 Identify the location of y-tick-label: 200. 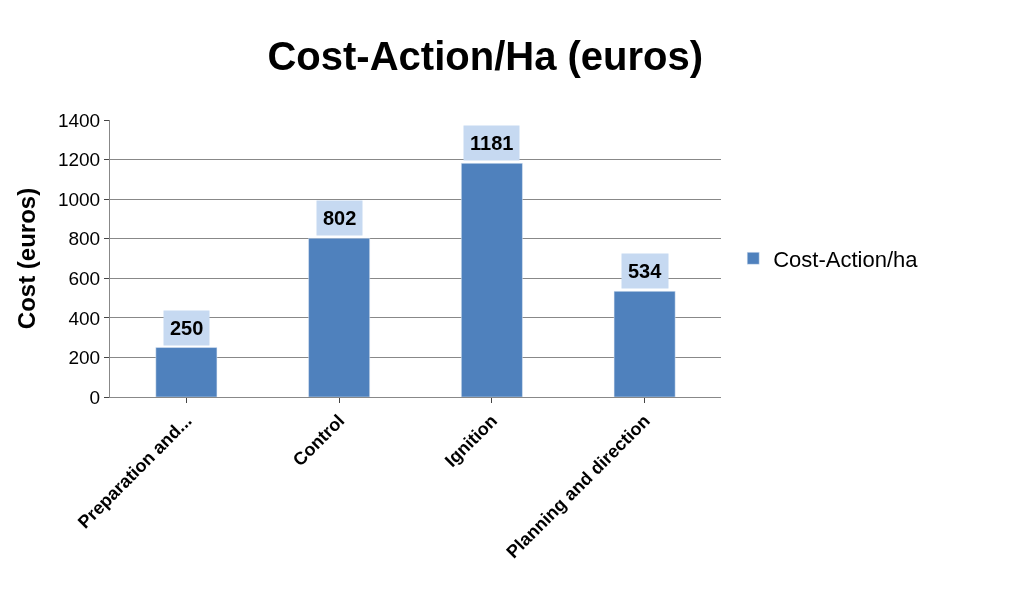
(84, 358).